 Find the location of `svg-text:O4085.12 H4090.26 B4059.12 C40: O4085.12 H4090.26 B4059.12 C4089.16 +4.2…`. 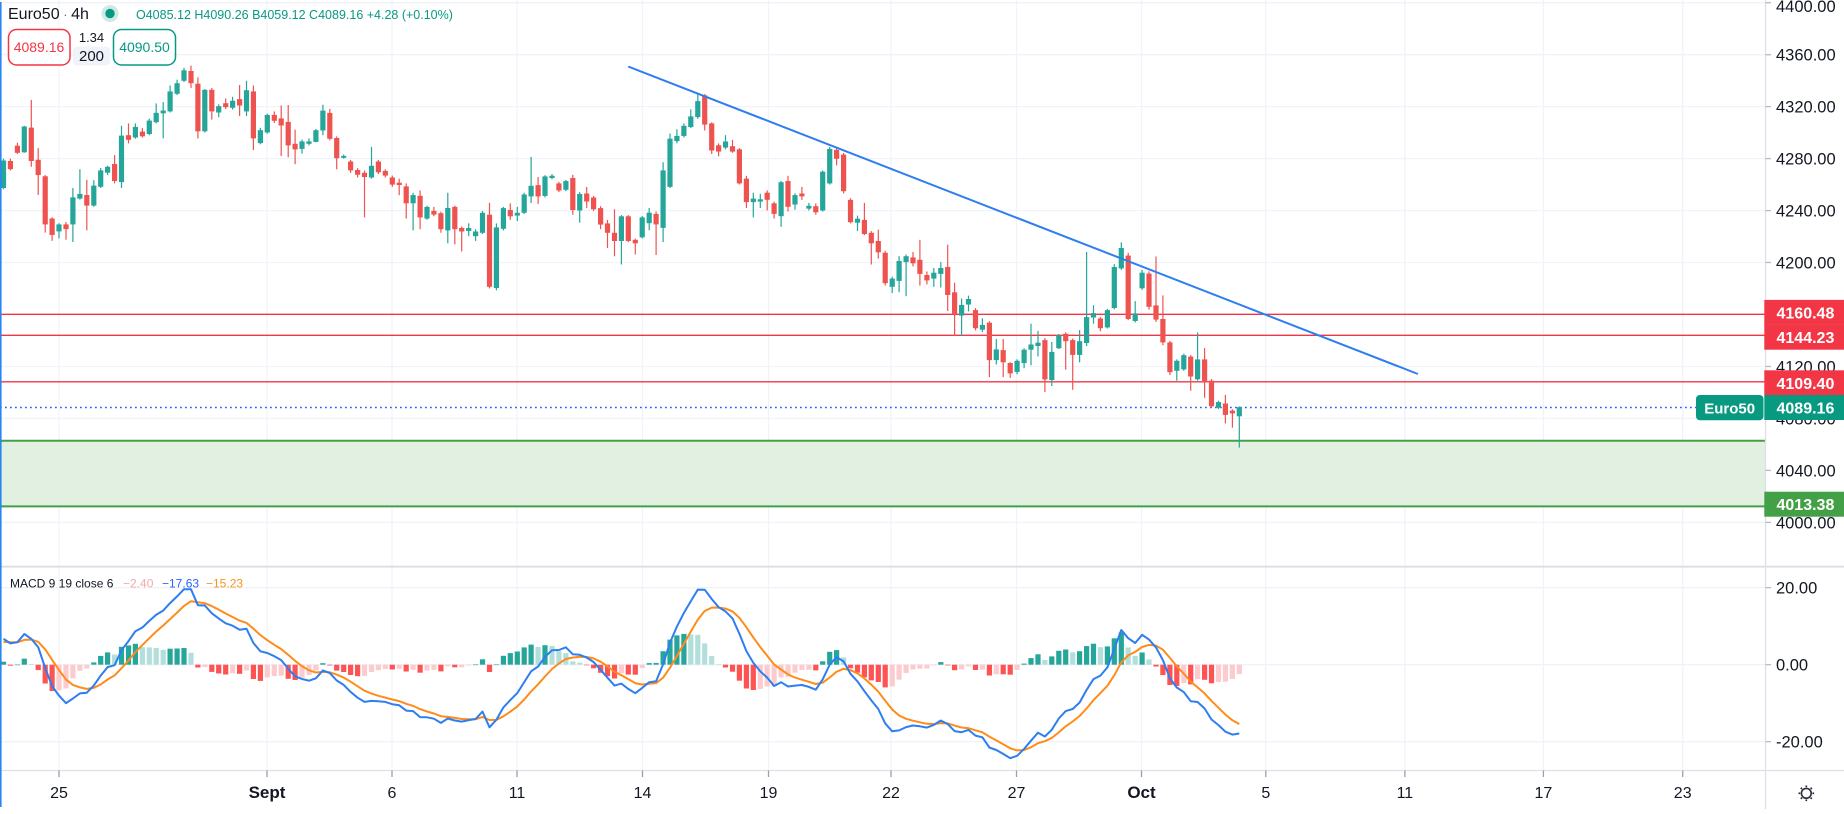

svg-text:O4085.12 H4090.26 B4059.12 C40: O4085.12 H4090.26 B4059.12 C4089.16 +4.2… is located at coordinates (294, 15).